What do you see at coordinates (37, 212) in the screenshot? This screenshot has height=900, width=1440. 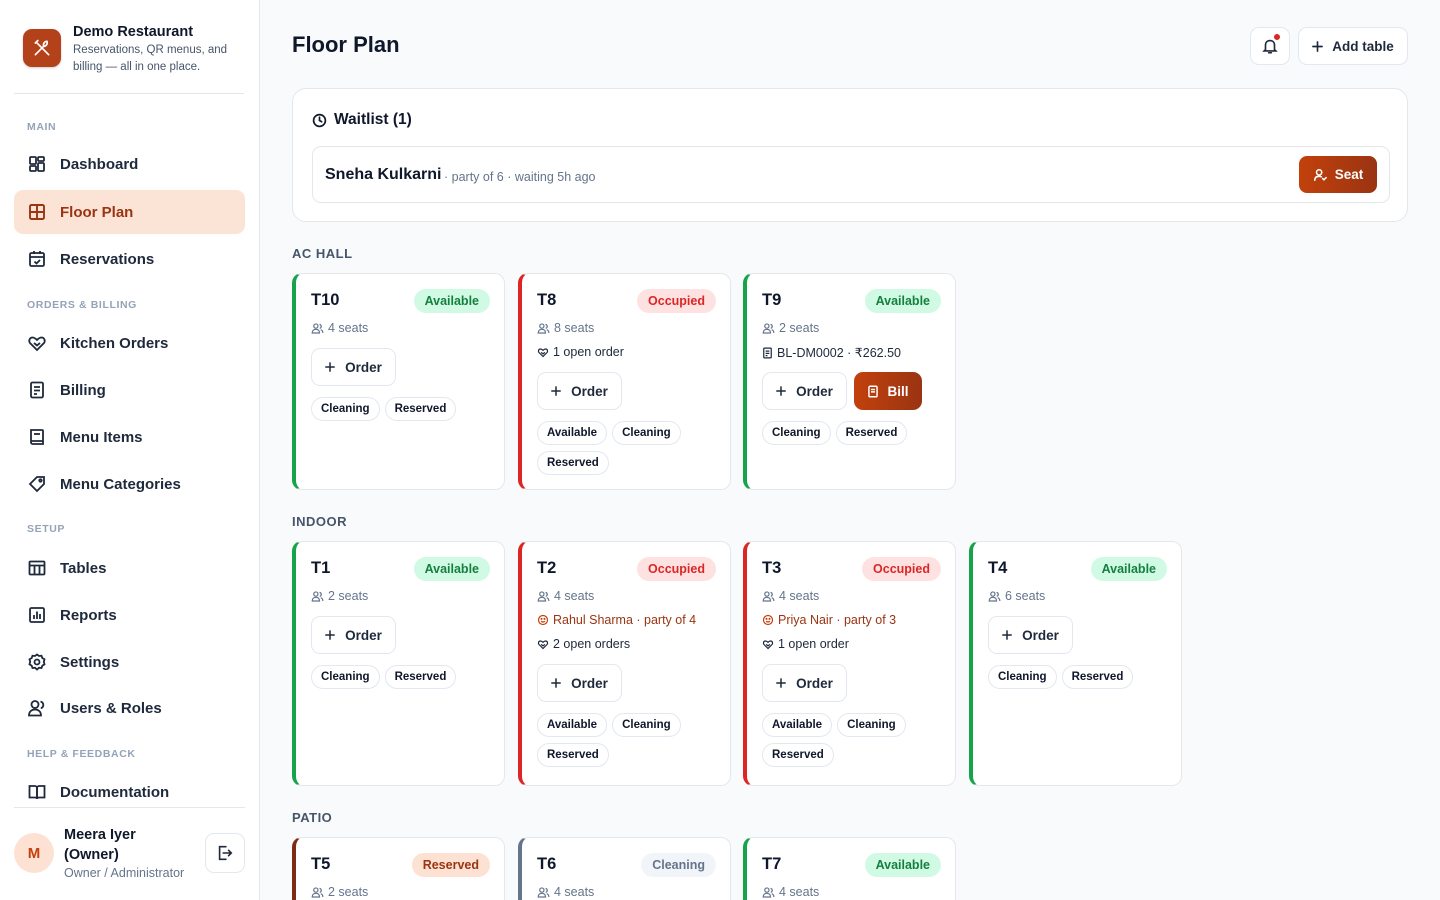 I see `floor-plan-icon` at bounding box center [37, 212].